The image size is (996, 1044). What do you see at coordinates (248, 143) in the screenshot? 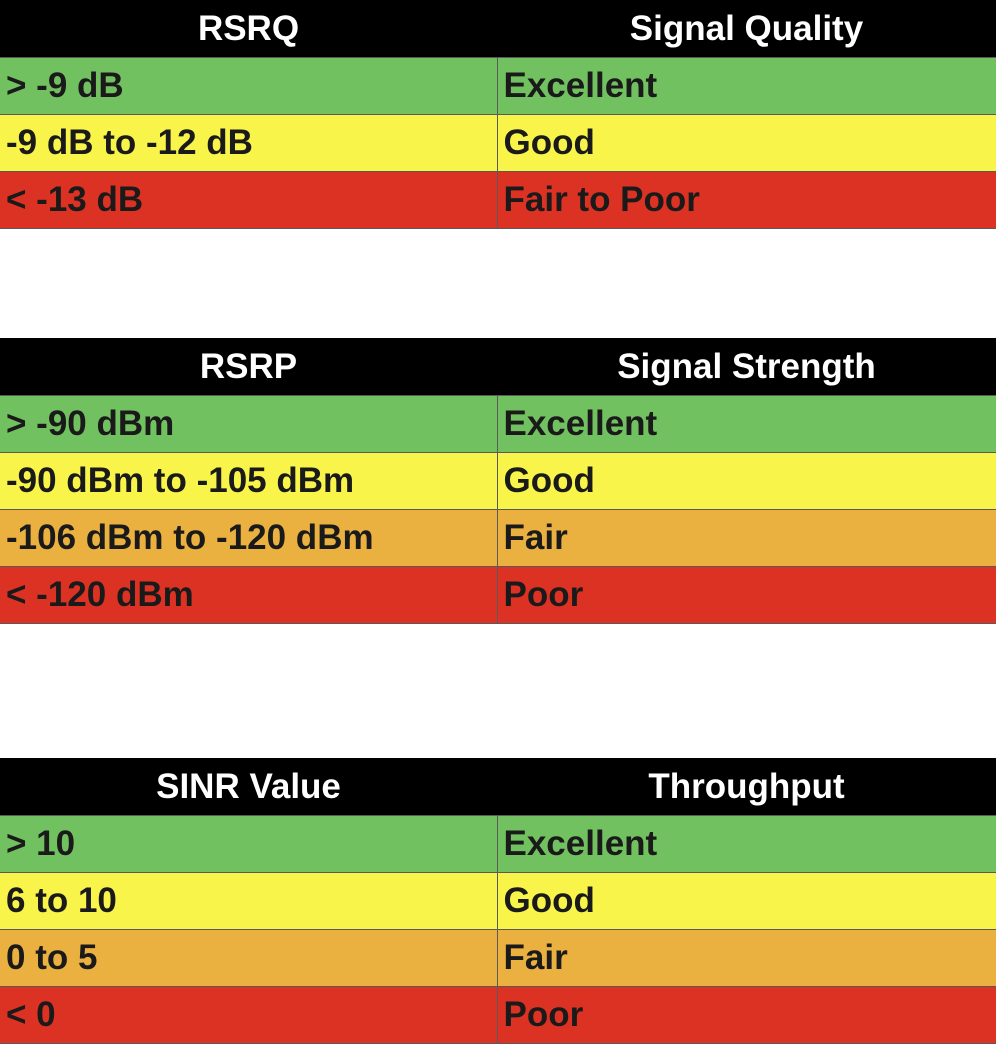
I see `range-cell: -9 dB to -12 dB` at bounding box center [248, 143].